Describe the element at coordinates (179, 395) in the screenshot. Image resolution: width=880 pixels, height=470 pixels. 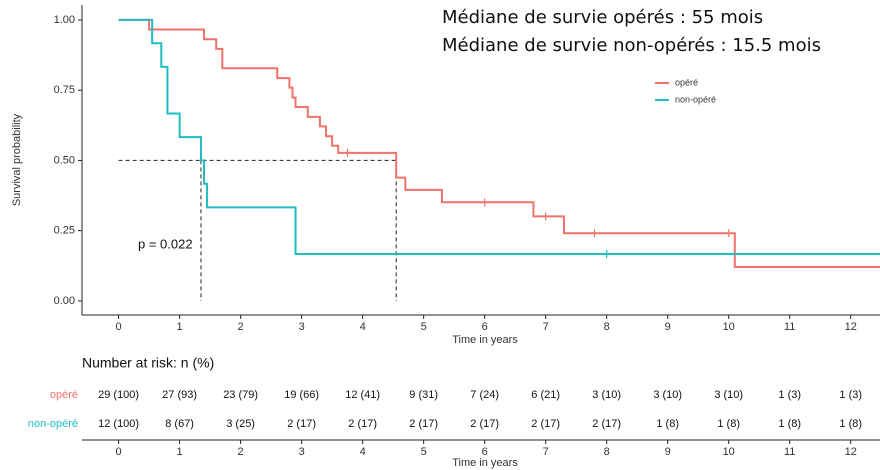
I see `risk-value: 27 (93)` at that location.